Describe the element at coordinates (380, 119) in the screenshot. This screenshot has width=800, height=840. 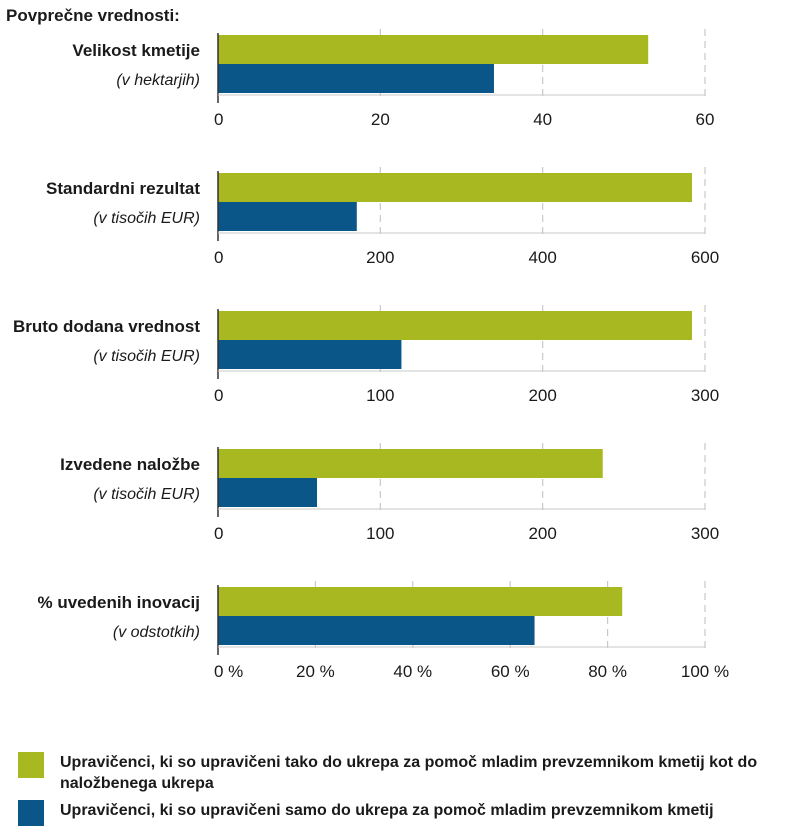
I see `tick-label-1-1: 20` at that location.